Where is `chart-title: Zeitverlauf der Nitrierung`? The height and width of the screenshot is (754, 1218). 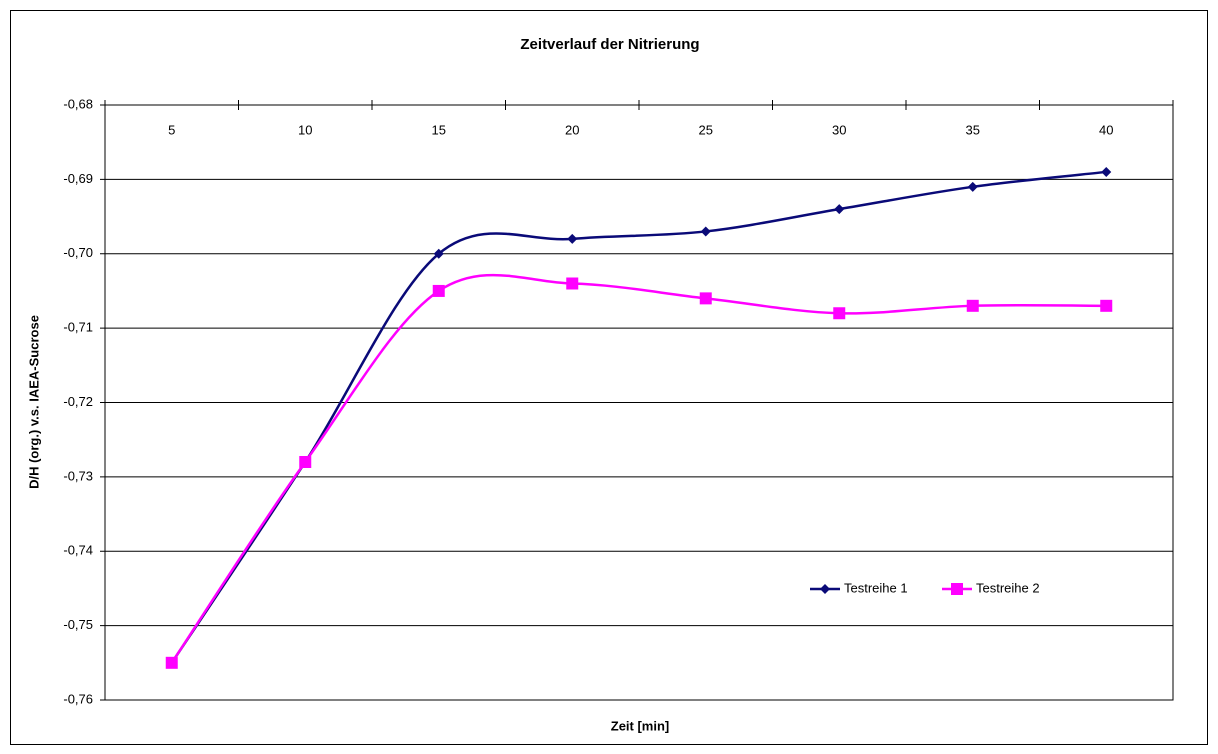 chart-title: Zeitverlauf der Nitrierung is located at coordinates (609, 44).